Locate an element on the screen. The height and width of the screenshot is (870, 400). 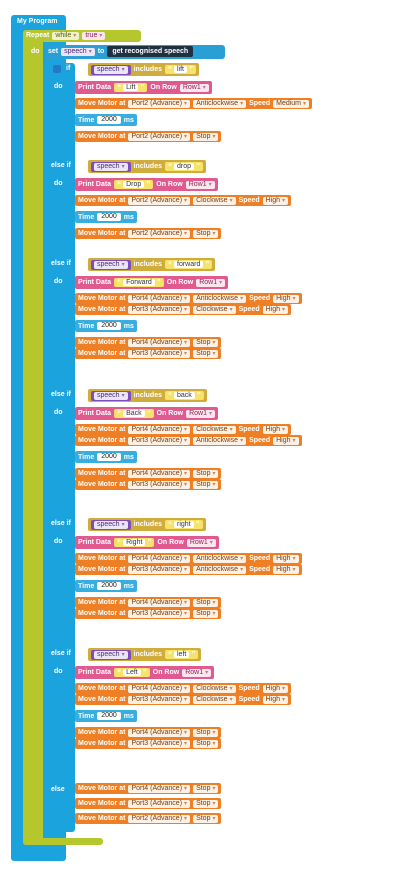
print-text-block: “Left” is located at coordinates (132, 672).